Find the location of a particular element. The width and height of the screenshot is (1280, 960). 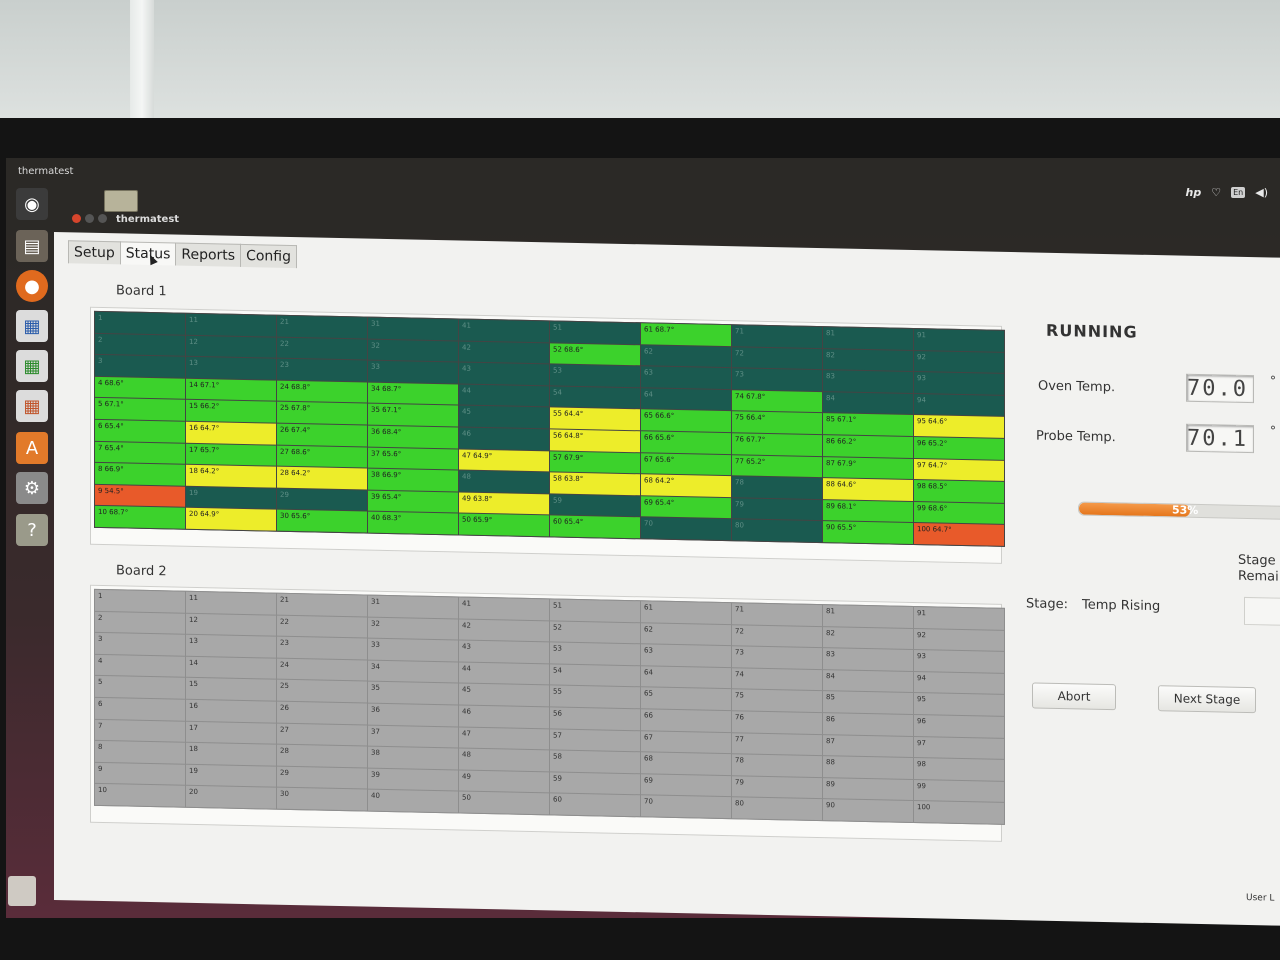

board2-cell: 35 is located at coordinates (413, 693).